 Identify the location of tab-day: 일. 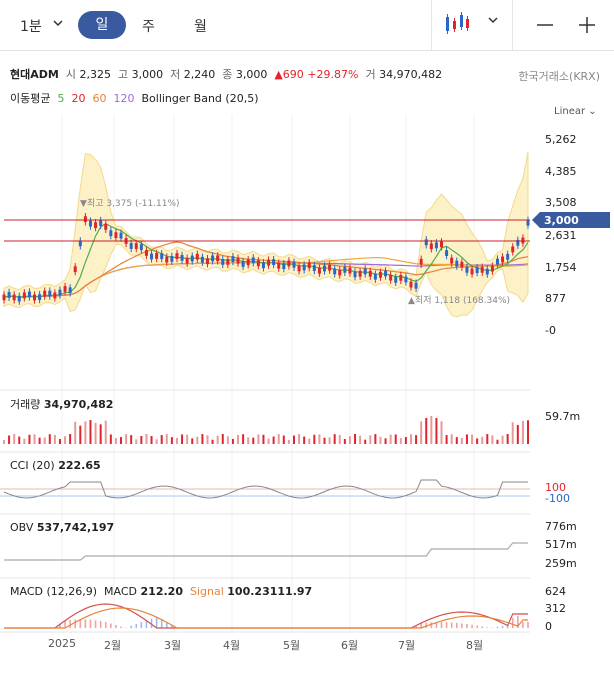
(102, 25).